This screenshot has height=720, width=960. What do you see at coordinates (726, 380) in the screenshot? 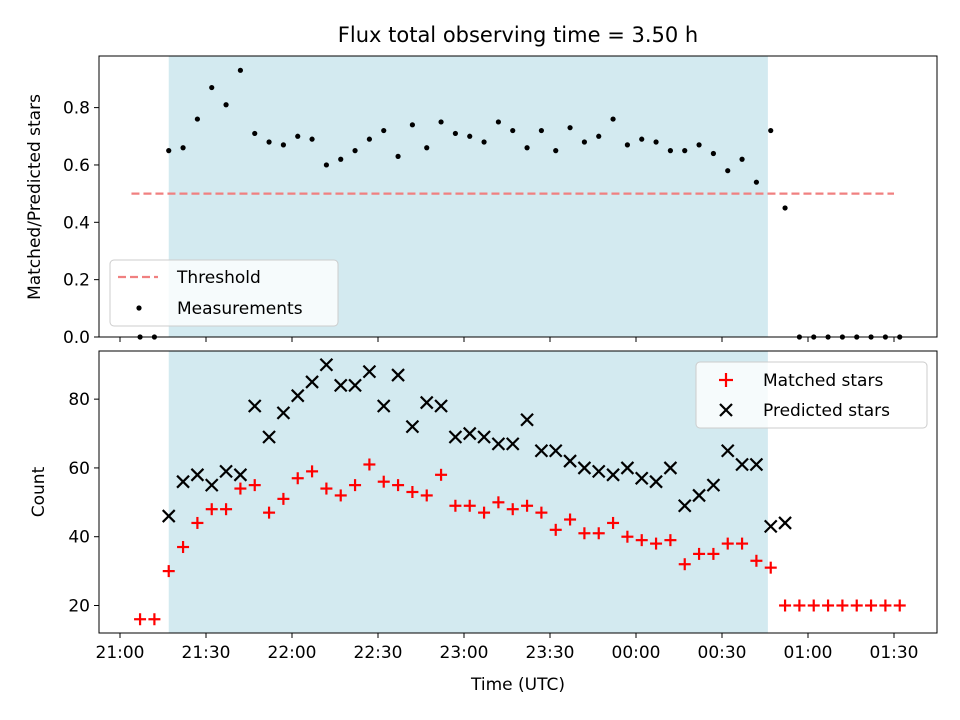
I see `legend-matched-swatch` at bounding box center [726, 380].